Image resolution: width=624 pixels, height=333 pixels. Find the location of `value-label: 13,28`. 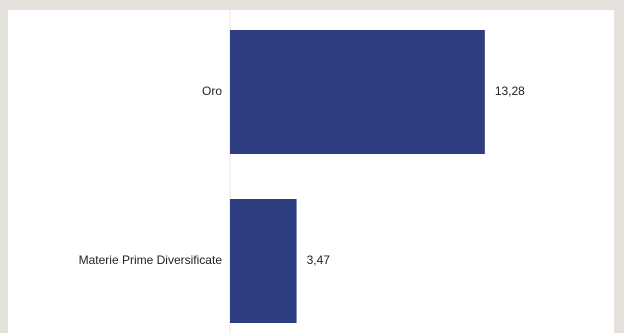

value-label: 13,28 is located at coordinates (510, 91).